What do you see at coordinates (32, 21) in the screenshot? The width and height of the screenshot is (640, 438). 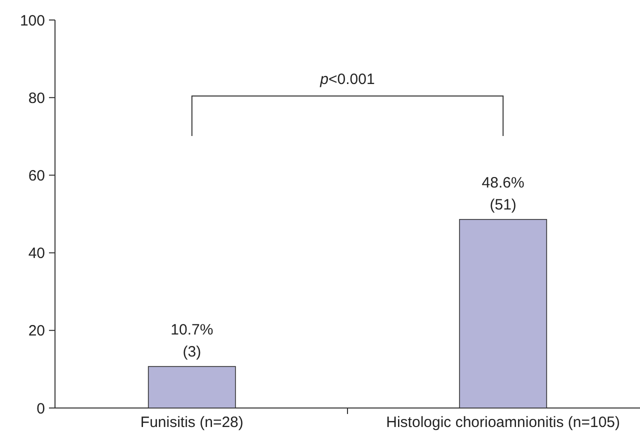 I see `y-tick-label: 100` at bounding box center [32, 21].